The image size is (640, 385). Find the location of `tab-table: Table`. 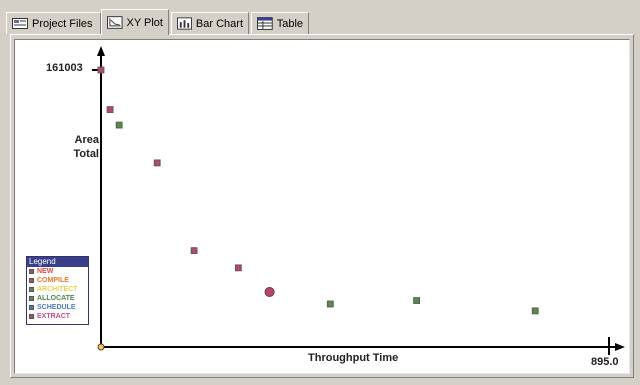

tab-table: Table is located at coordinates (280, 23).